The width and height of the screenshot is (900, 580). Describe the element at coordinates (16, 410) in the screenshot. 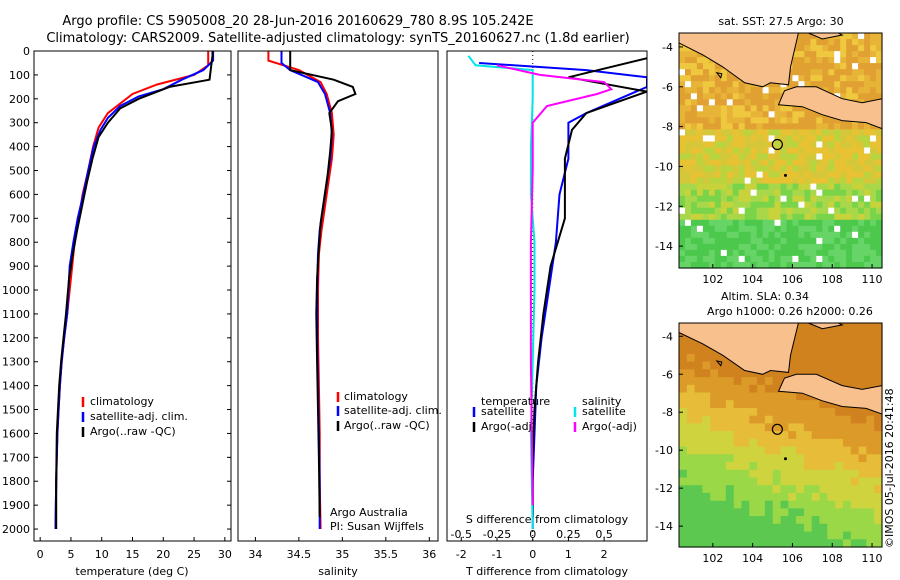

I see `y-tick-label: 1500` at that location.